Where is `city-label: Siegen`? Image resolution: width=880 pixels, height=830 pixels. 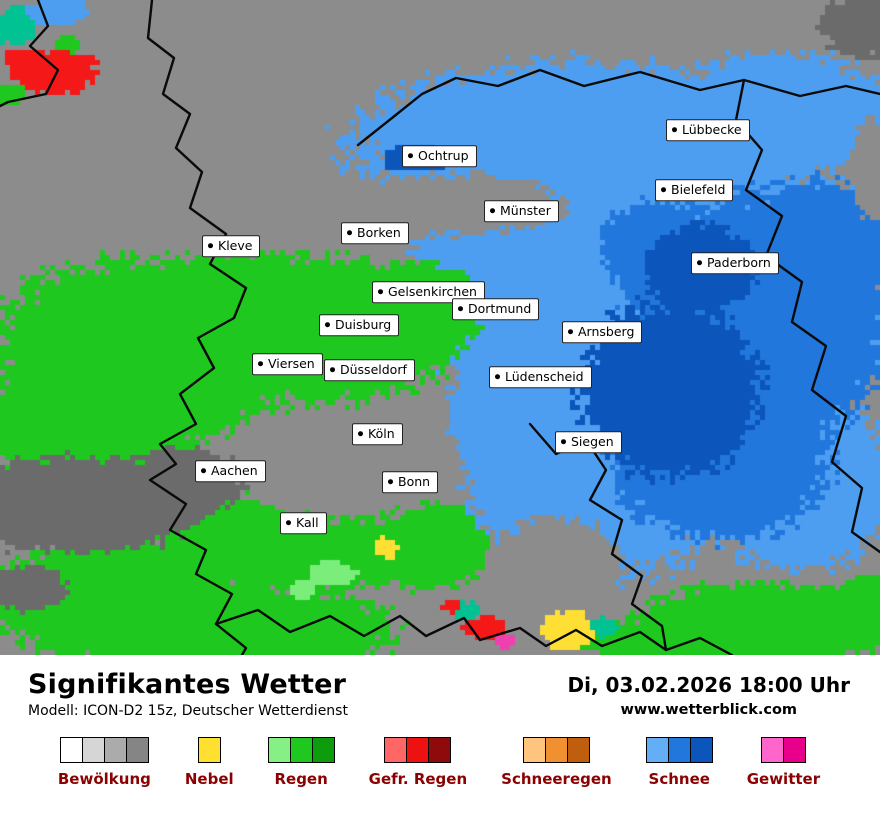
city-label: Siegen is located at coordinates (588, 442).